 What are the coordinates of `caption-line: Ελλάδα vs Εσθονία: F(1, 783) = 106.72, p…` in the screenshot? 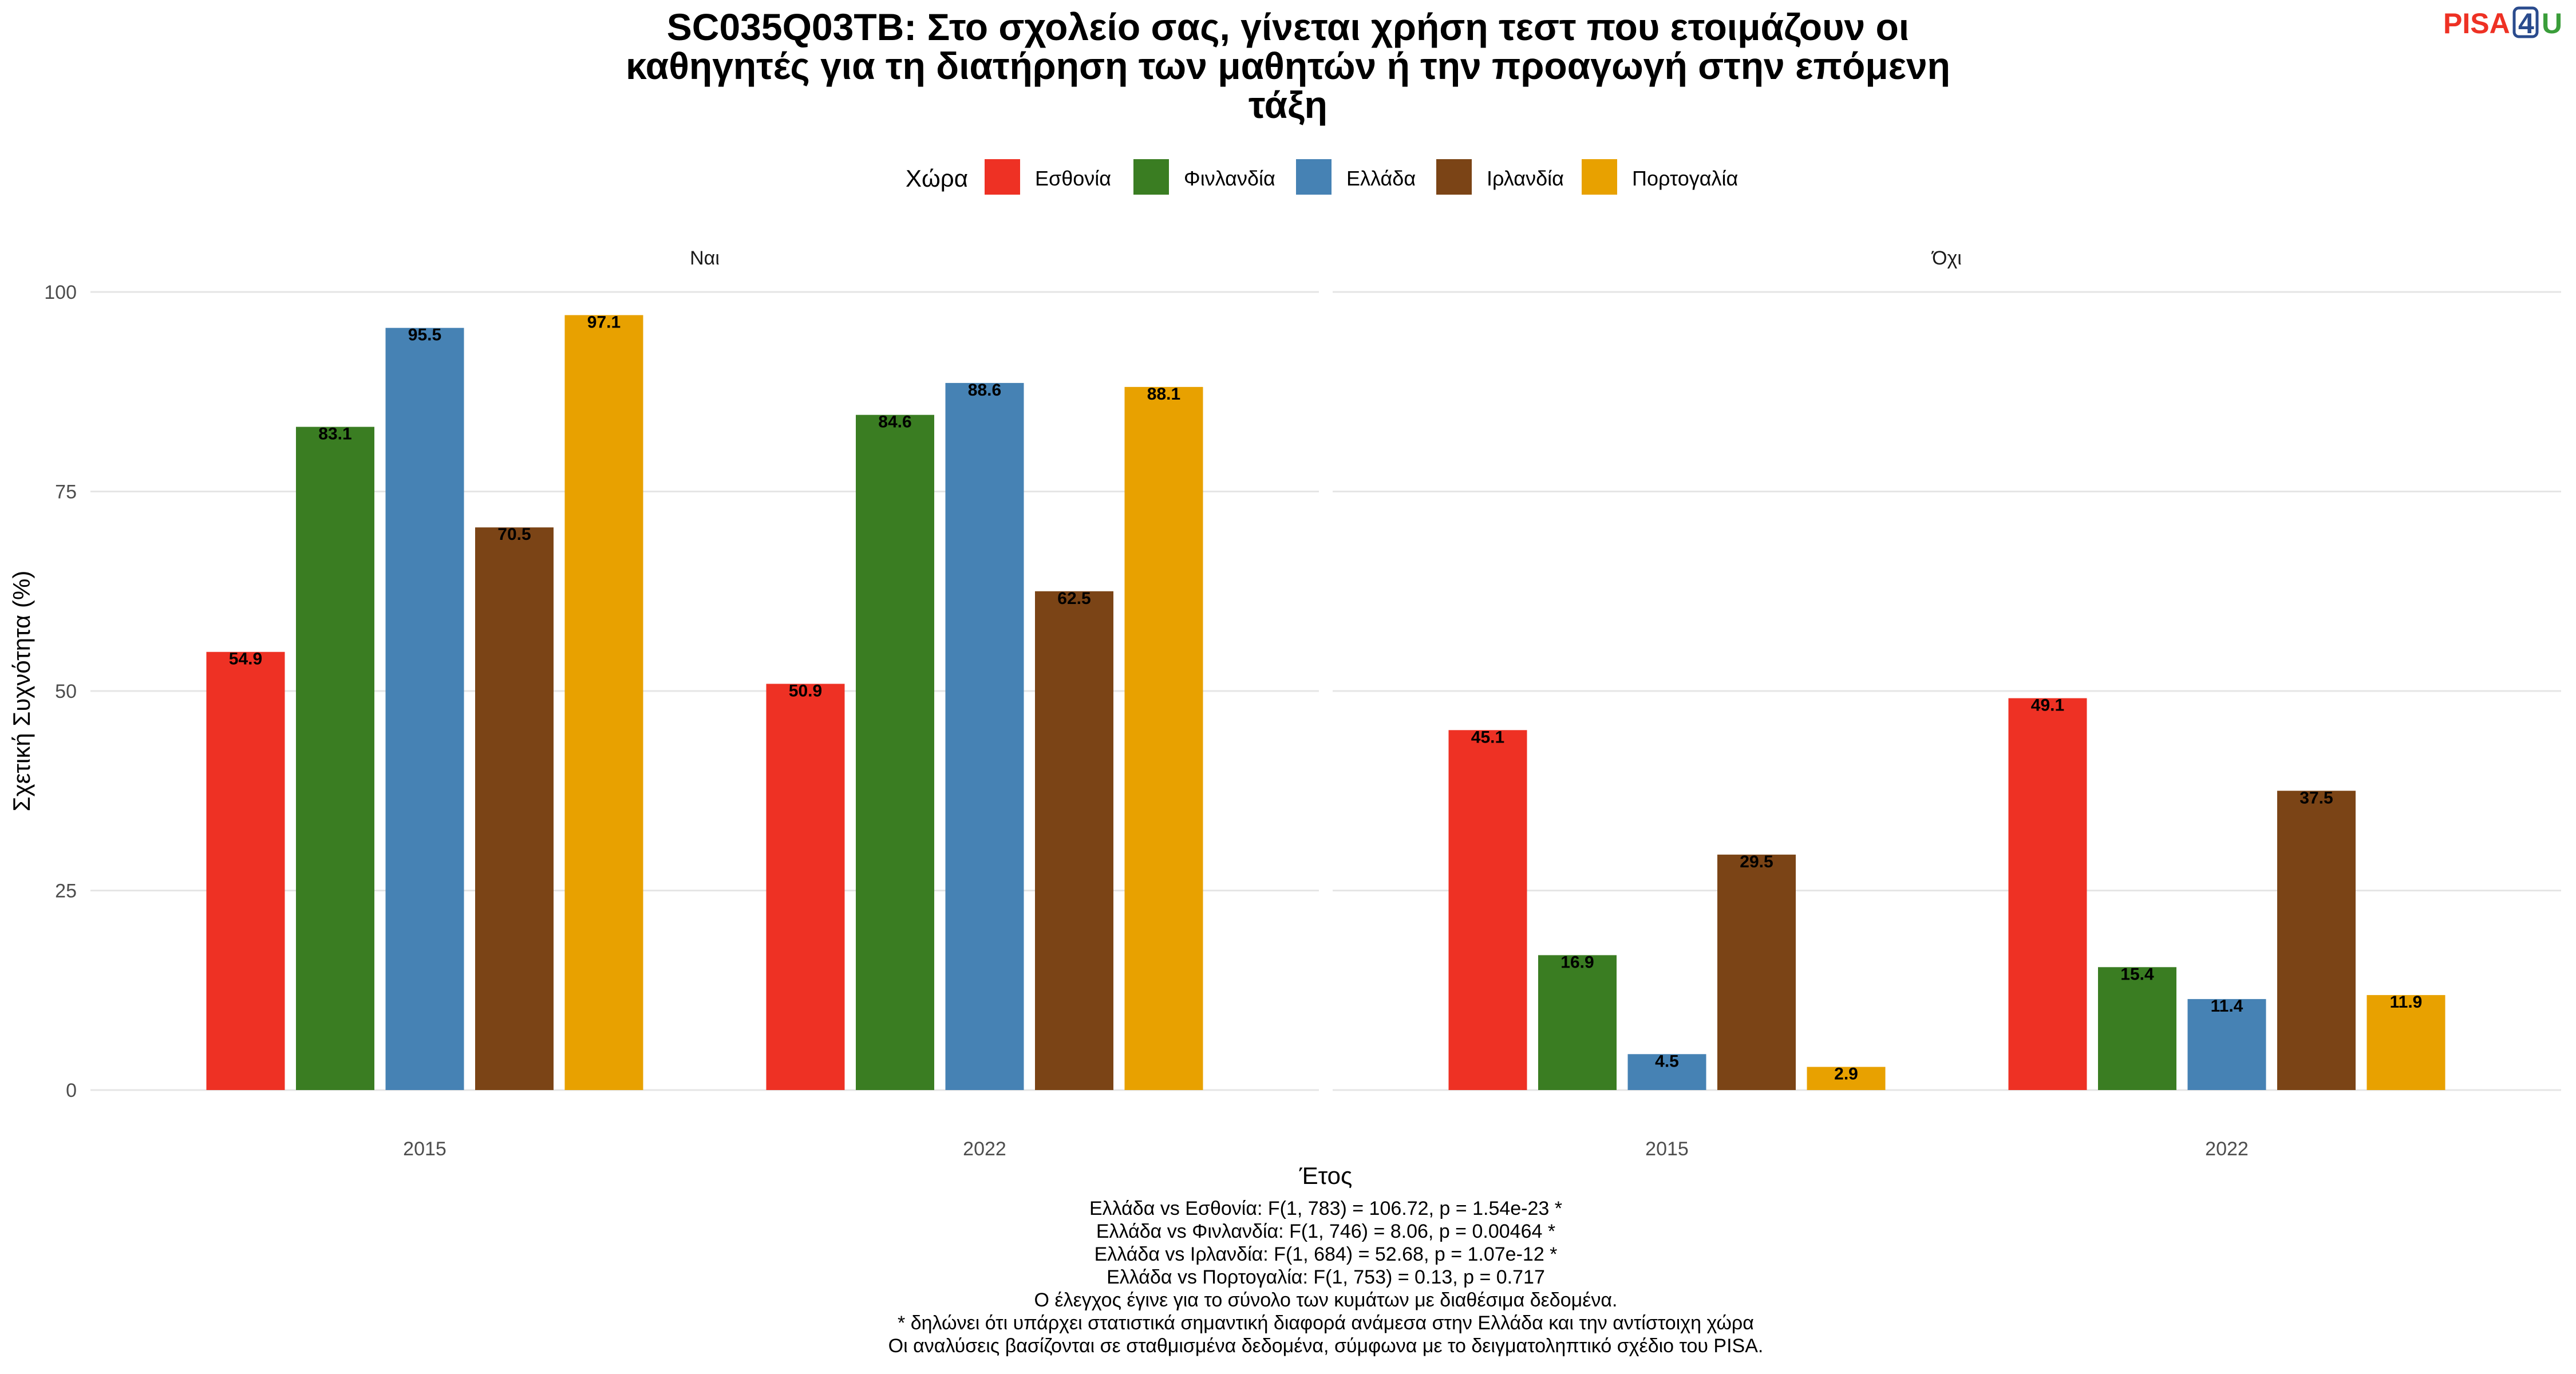 It's located at (1325, 1208).